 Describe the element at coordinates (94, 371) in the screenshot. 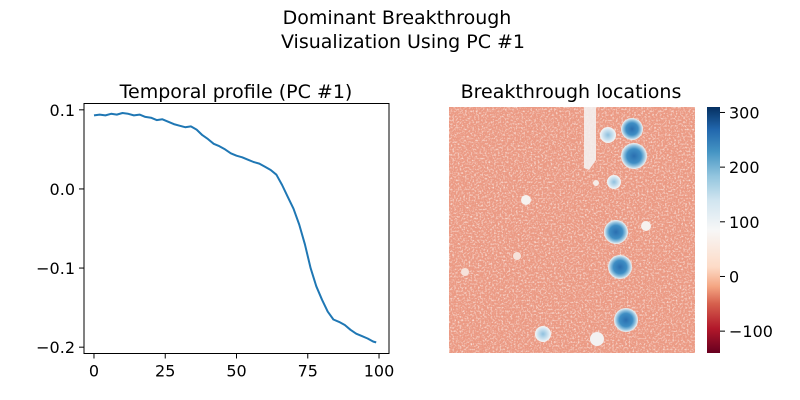

I see `x-tick-label: 0` at that location.